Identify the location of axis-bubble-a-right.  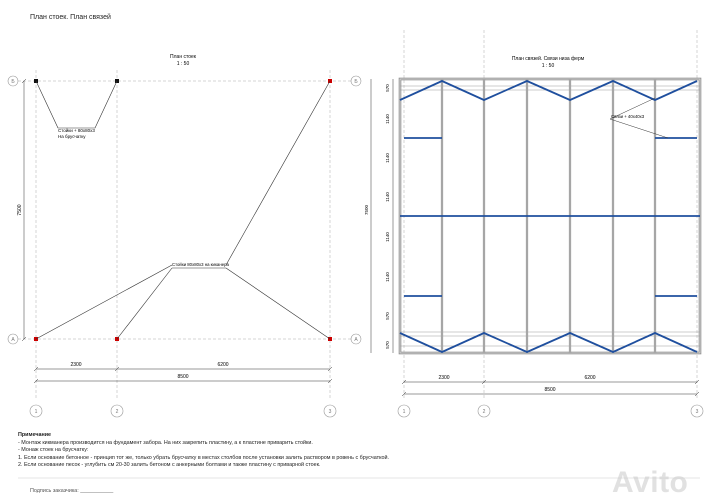
(356, 339).